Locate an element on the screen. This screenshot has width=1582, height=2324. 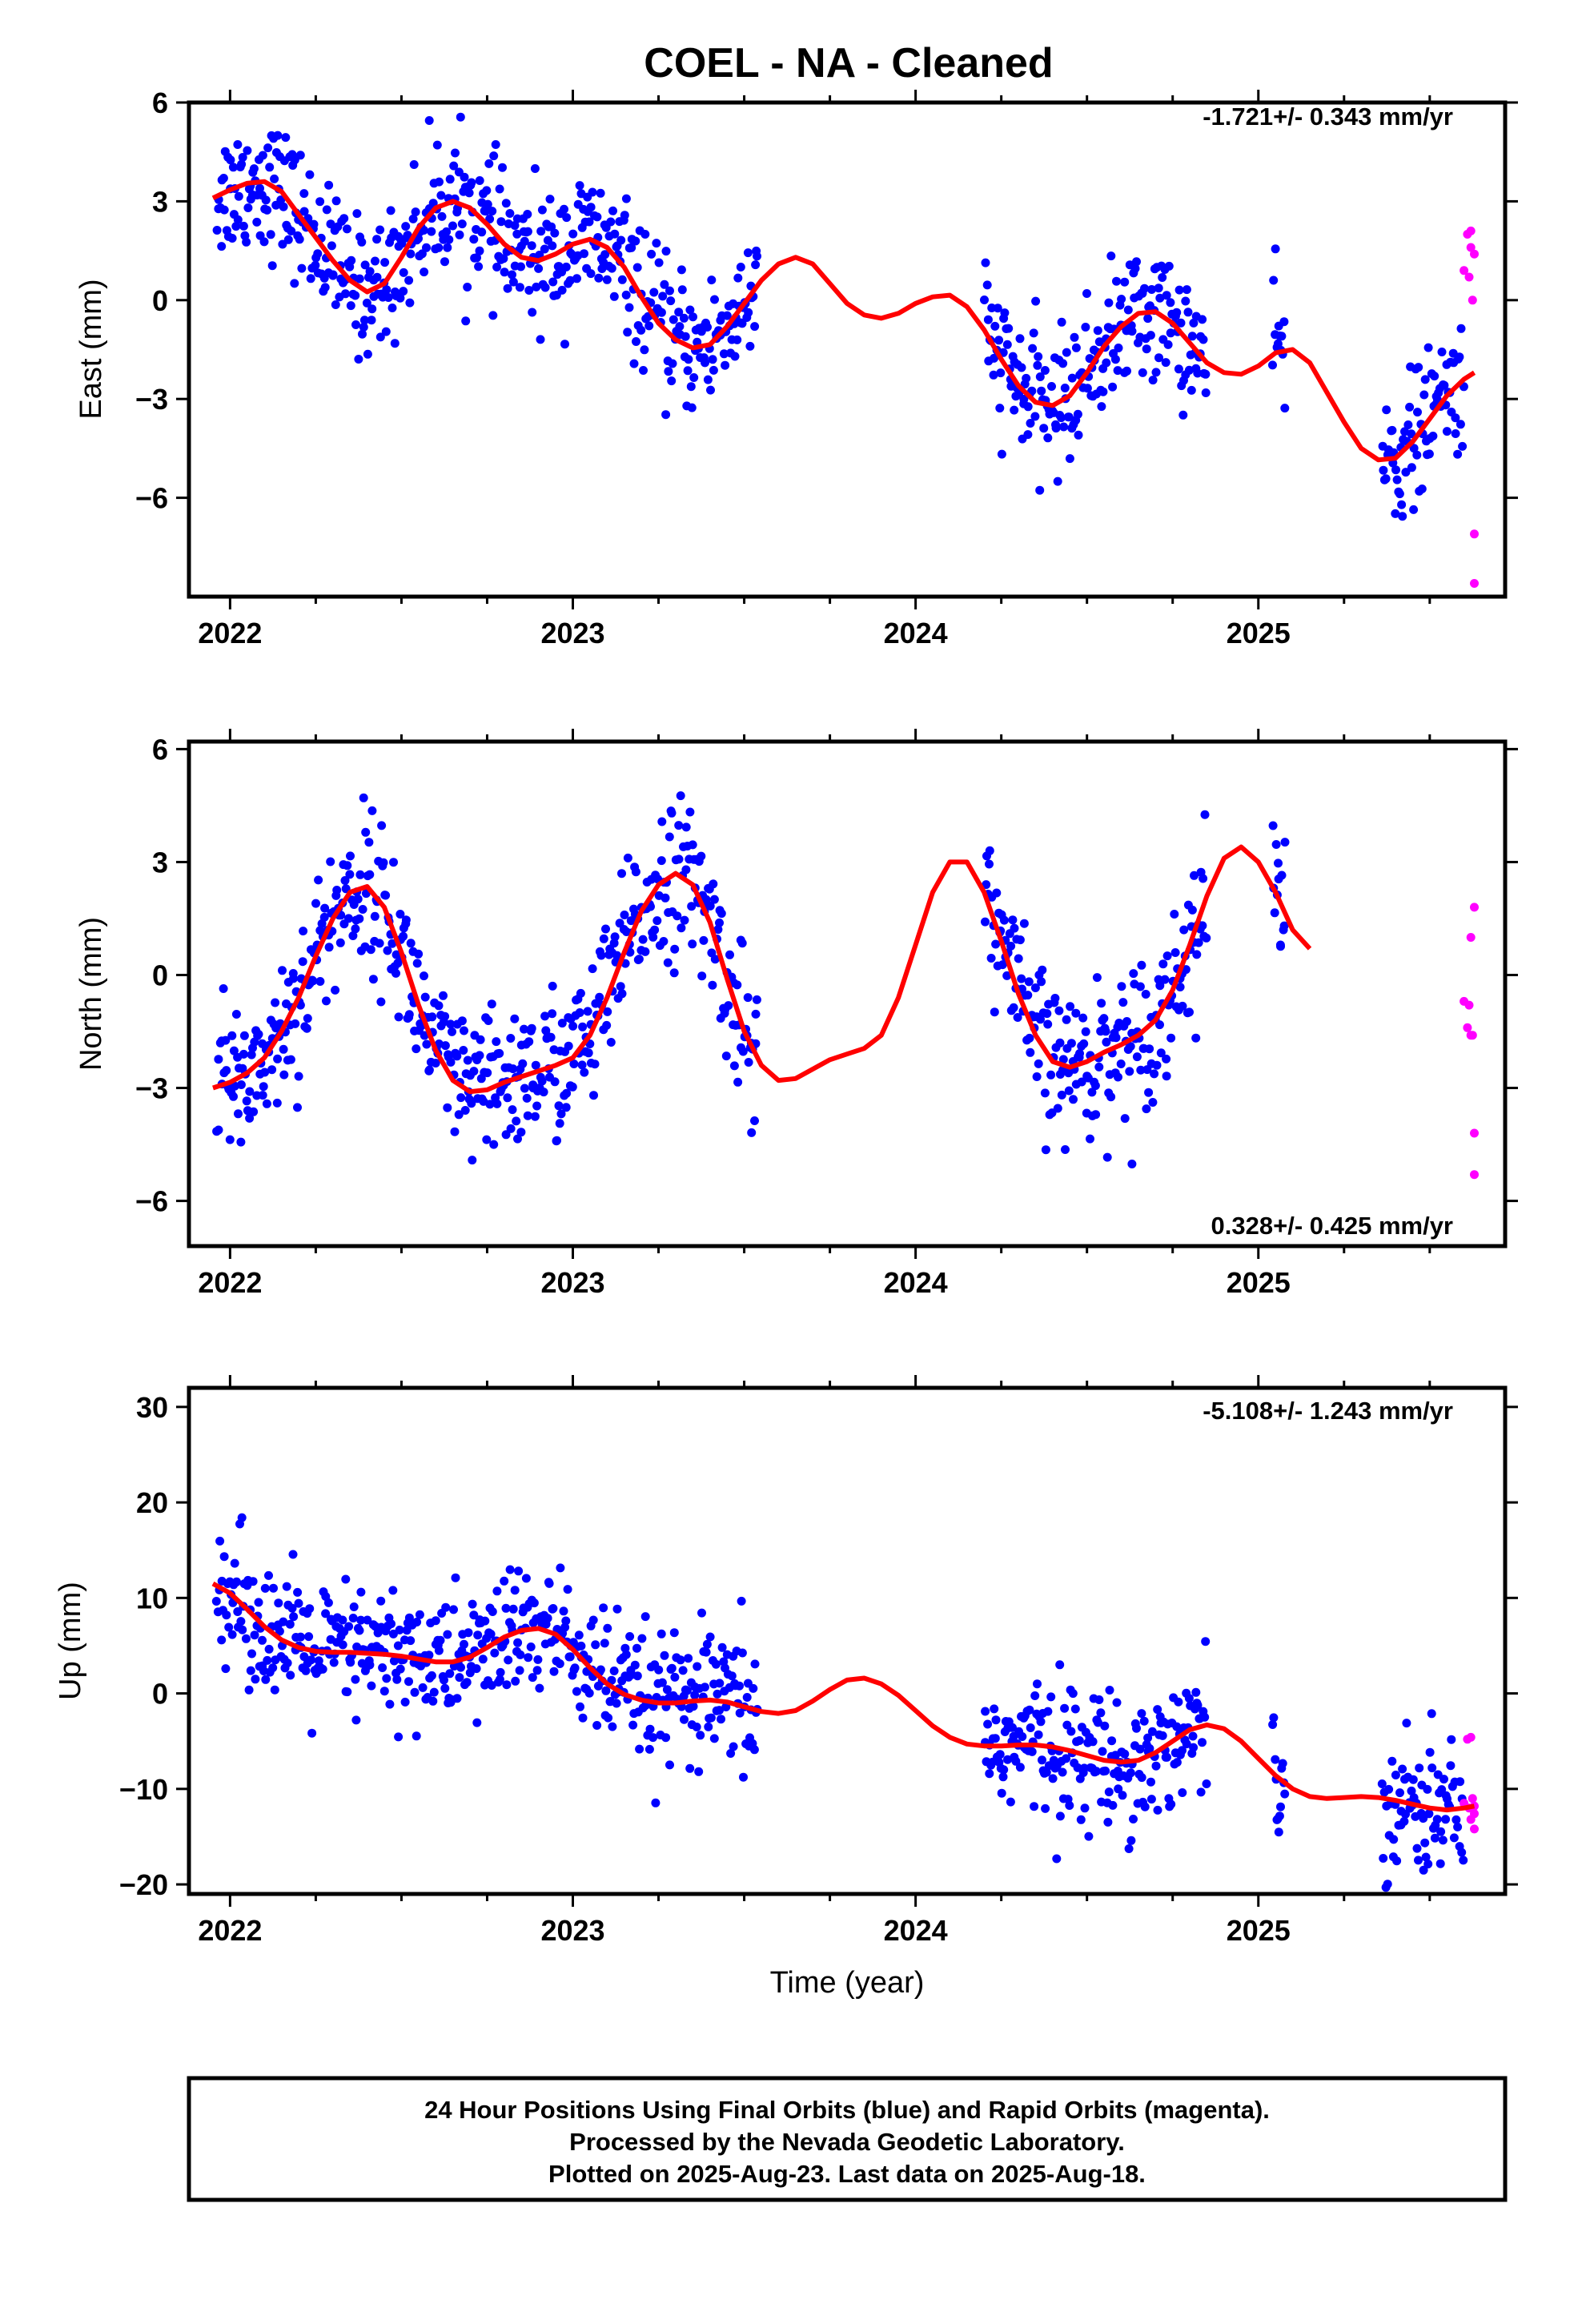
north-x-tick-label: 2023 is located at coordinates (572, 1282).